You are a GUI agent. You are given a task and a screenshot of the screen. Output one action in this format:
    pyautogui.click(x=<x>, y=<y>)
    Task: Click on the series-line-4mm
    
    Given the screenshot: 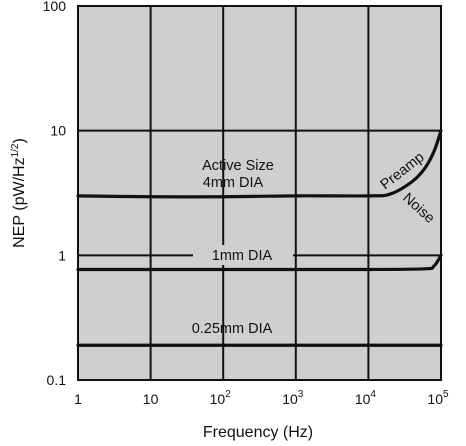 What is the action you would take?
    pyautogui.click(x=259, y=164)
    